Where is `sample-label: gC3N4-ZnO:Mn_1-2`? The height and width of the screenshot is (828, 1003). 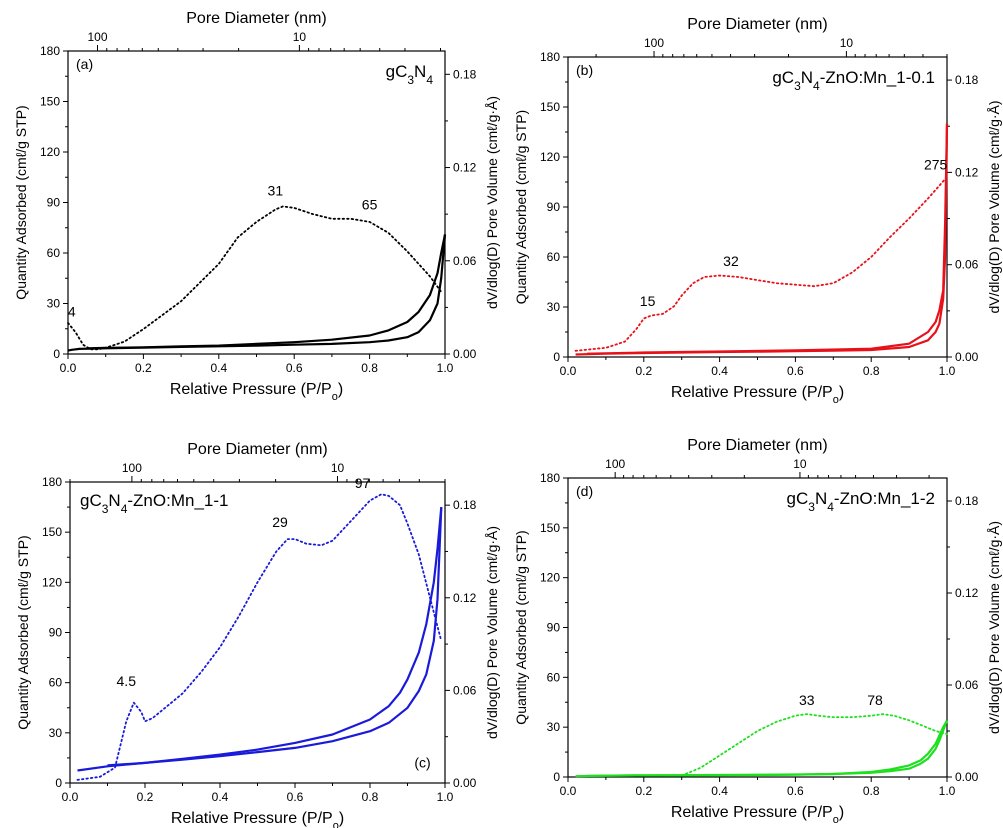
sample-label: gC3N4-ZnO:Mn_1-2 is located at coordinates (861, 501).